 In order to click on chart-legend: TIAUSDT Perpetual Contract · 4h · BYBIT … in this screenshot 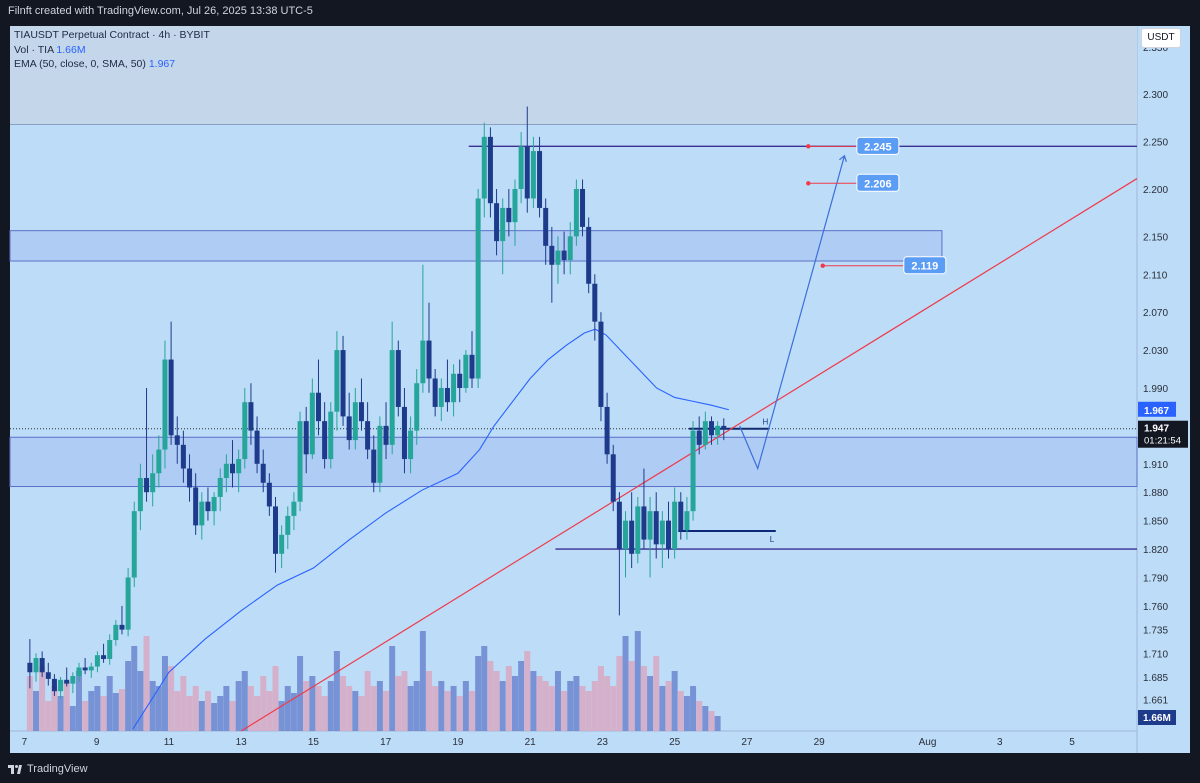, I will do `click(112, 50)`.